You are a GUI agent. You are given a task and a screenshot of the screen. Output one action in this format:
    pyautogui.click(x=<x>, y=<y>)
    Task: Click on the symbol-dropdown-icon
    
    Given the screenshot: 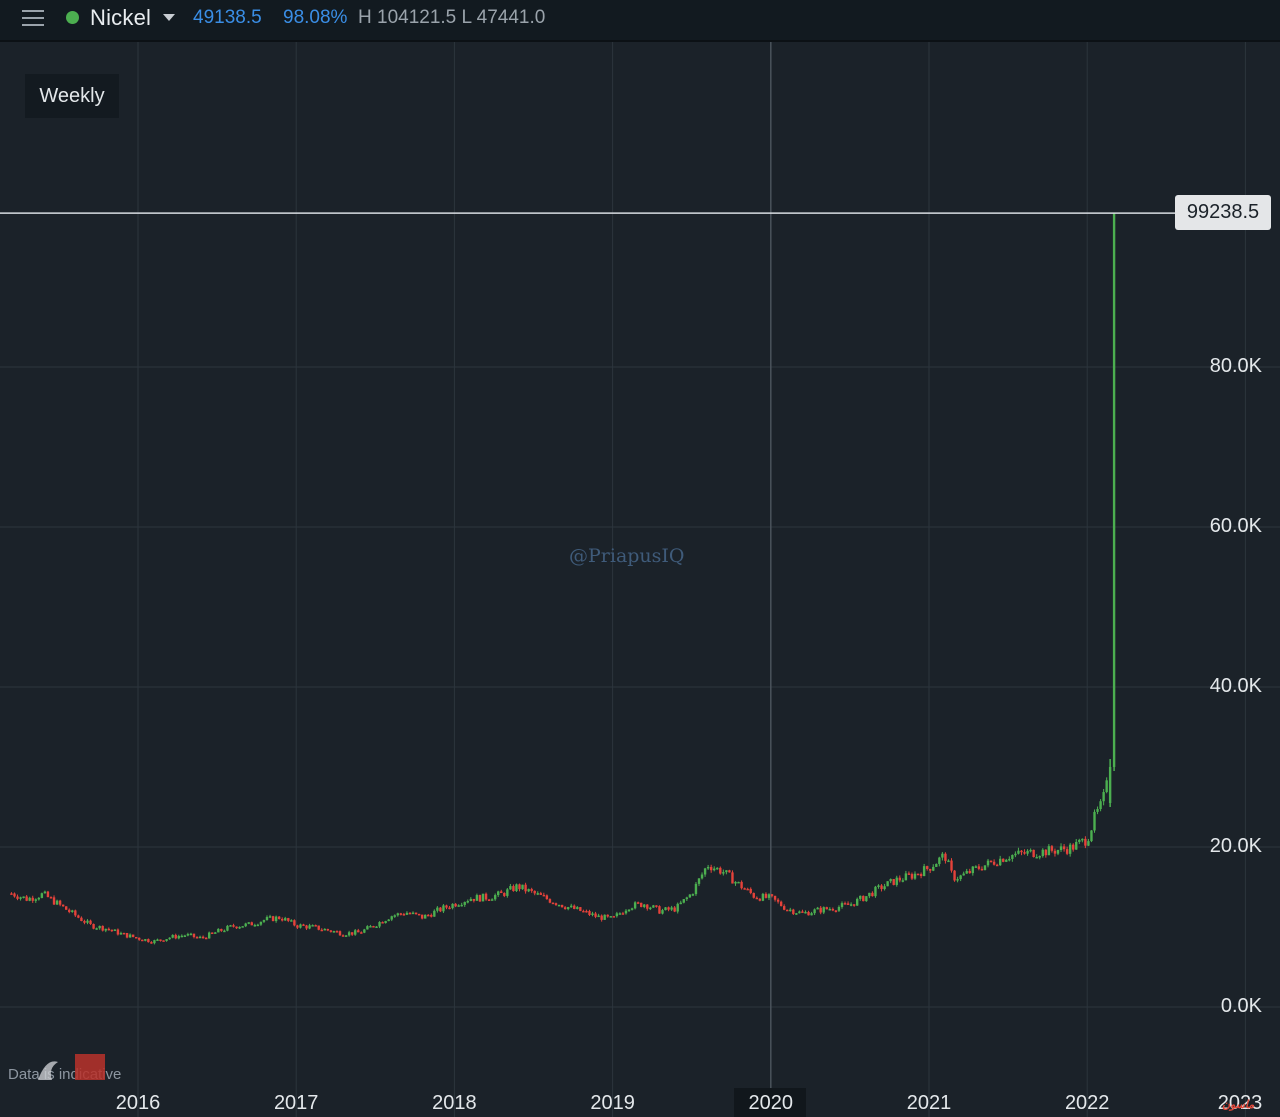 What is the action you would take?
    pyautogui.click(x=169, y=17)
    